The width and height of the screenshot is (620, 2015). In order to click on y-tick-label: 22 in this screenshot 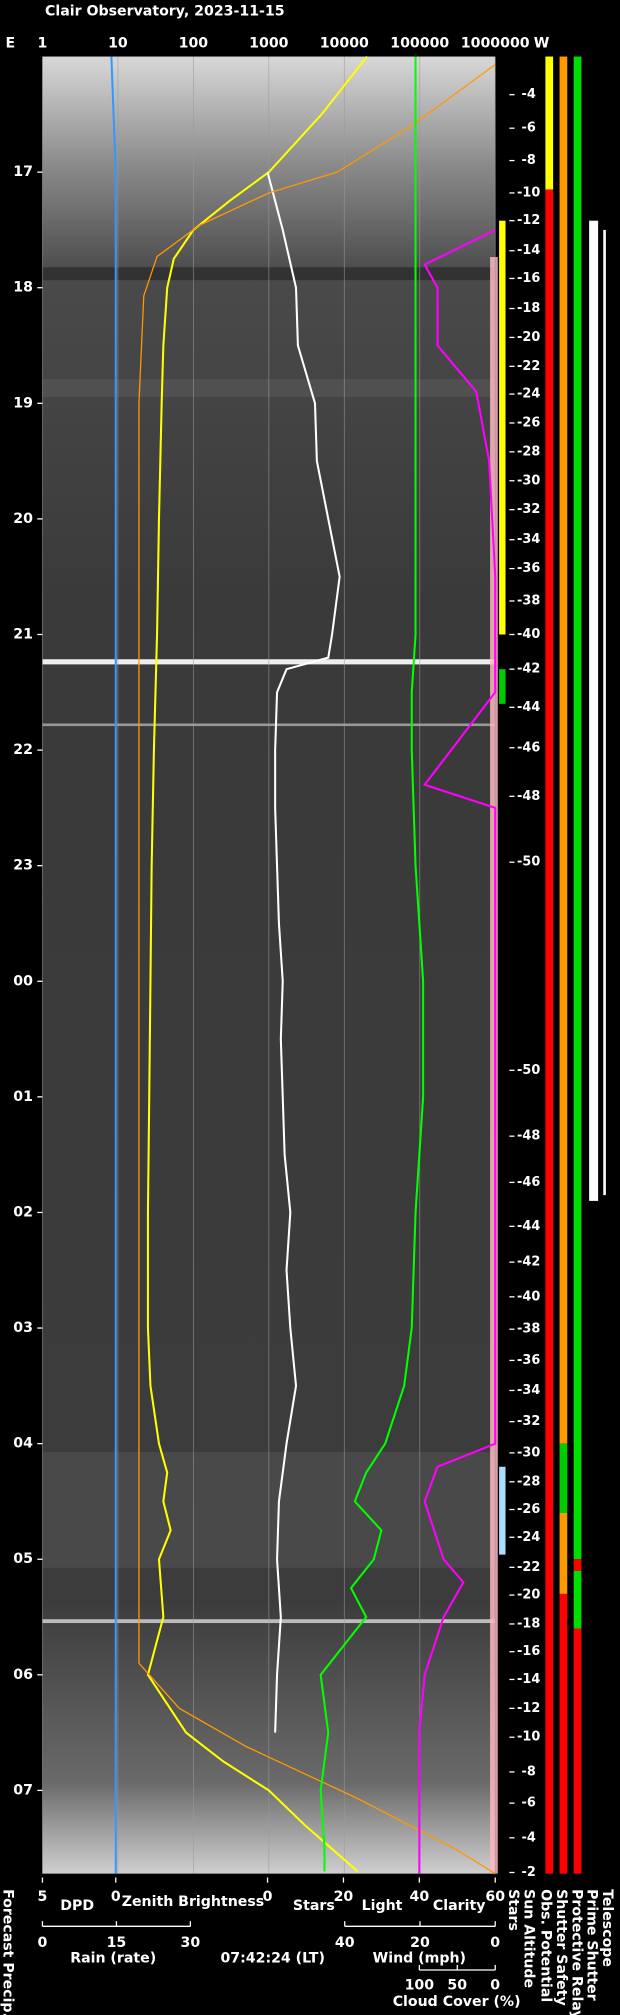, I will do `click(23, 750)`.